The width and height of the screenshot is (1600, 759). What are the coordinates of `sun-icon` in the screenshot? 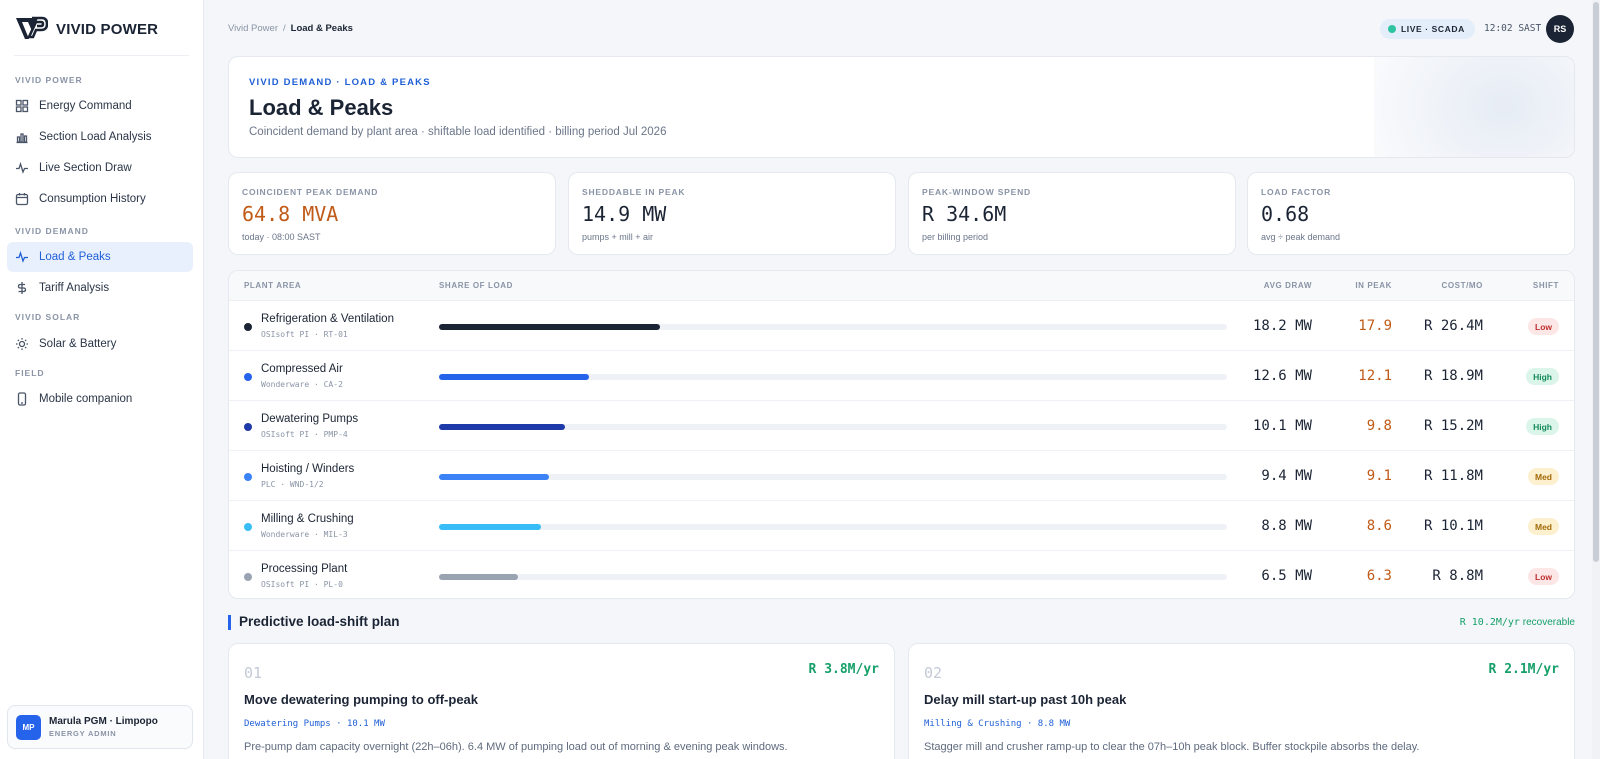 It's located at (22, 344).